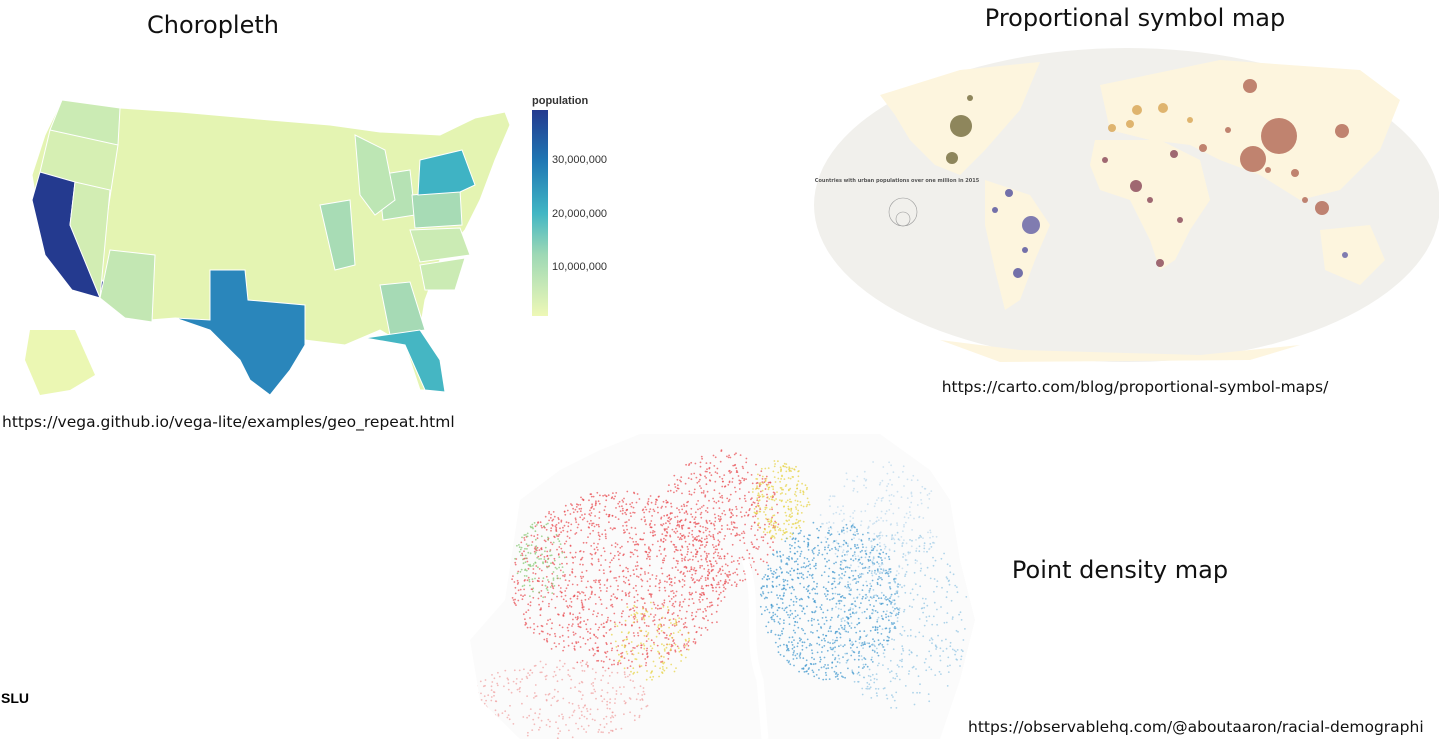 This screenshot has height=739, width=1439. Describe the element at coordinates (579, 214) in the screenshot. I see `legend-label: 20,000,000` at that location.